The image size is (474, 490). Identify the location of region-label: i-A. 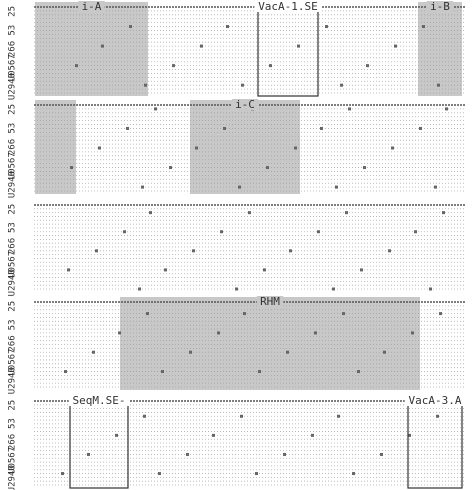
(92, 6).